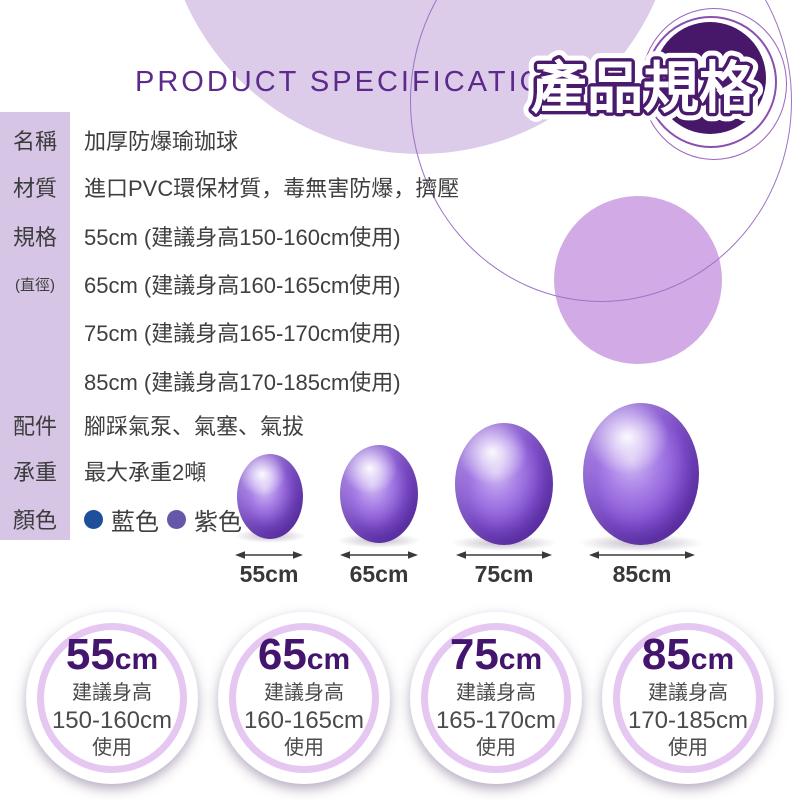 Image resolution: width=800 pixels, height=800 pixels. Describe the element at coordinates (176, 519) in the screenshot. I see `color-swatch-purple` at that location.